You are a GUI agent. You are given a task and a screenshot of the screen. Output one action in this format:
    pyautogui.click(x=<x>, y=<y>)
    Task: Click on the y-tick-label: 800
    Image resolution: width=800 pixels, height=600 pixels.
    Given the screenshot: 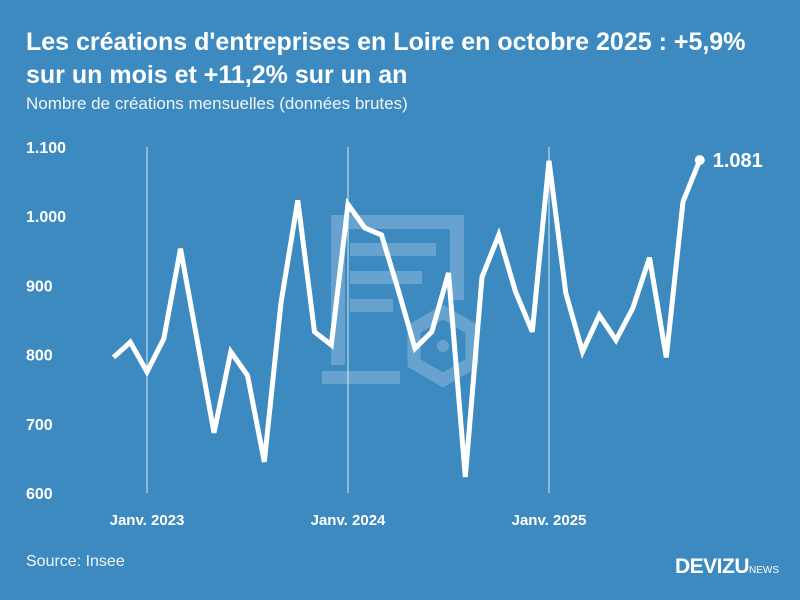 What is the action you would take?
    pyautogui.click(x=39, y=356)
    